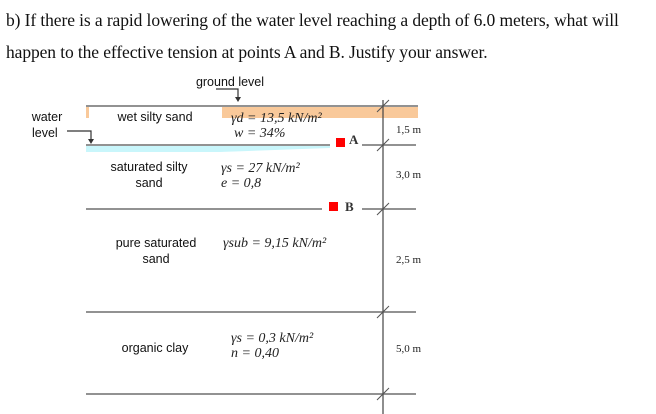 The image size is (656, 414). Describe the element at coordinates (272, 346) in the screenshot. I see `layer-props-organic-clay: γs = 0,3 kN/m² n = 0,40` at that location.